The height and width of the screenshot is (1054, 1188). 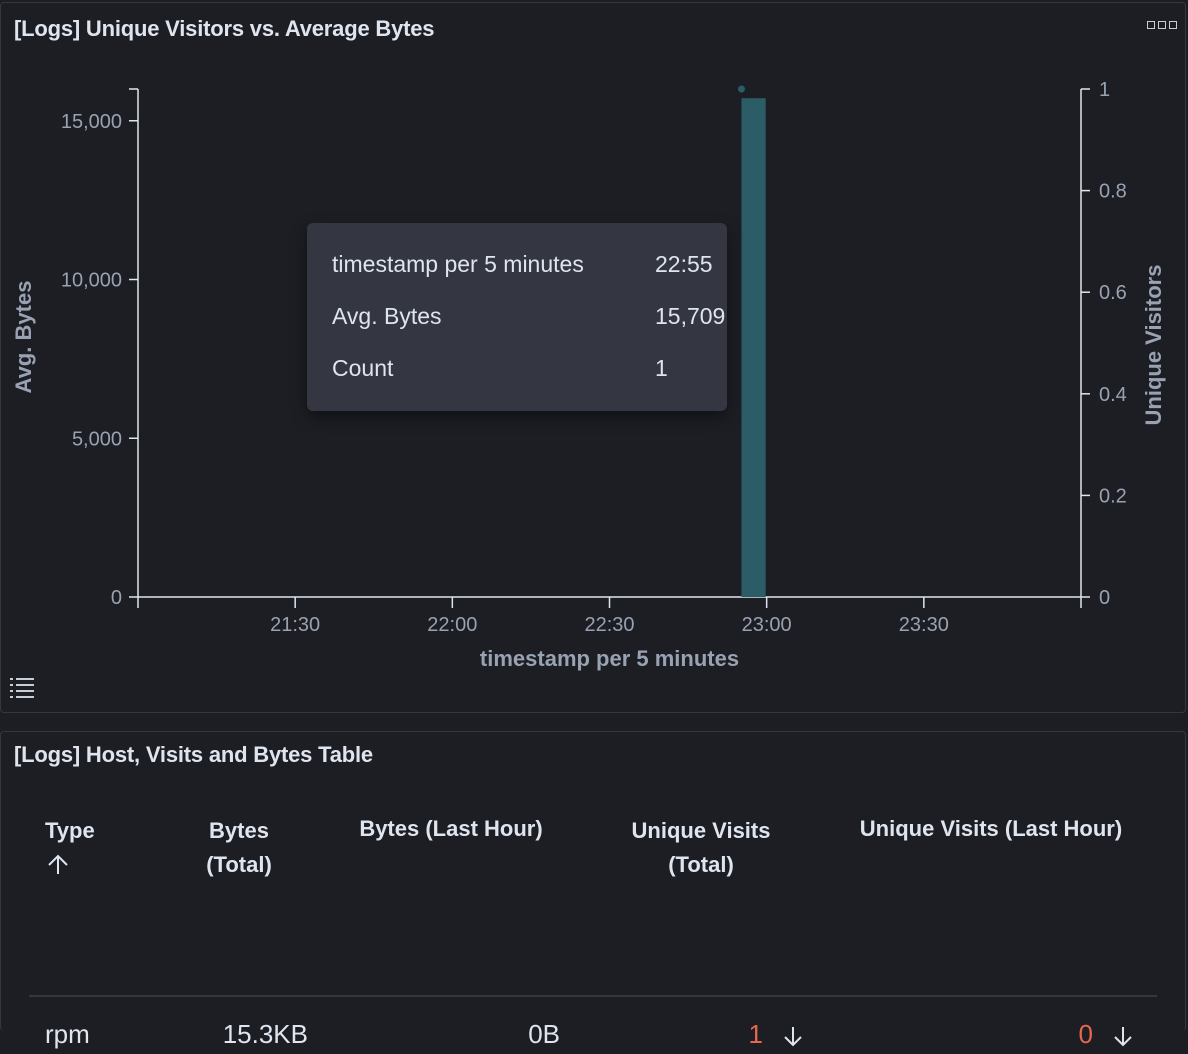 I want to click on column-header-unique-visits-last-hour: Unique Visits (Last Hour), so click(x=991, y=829).